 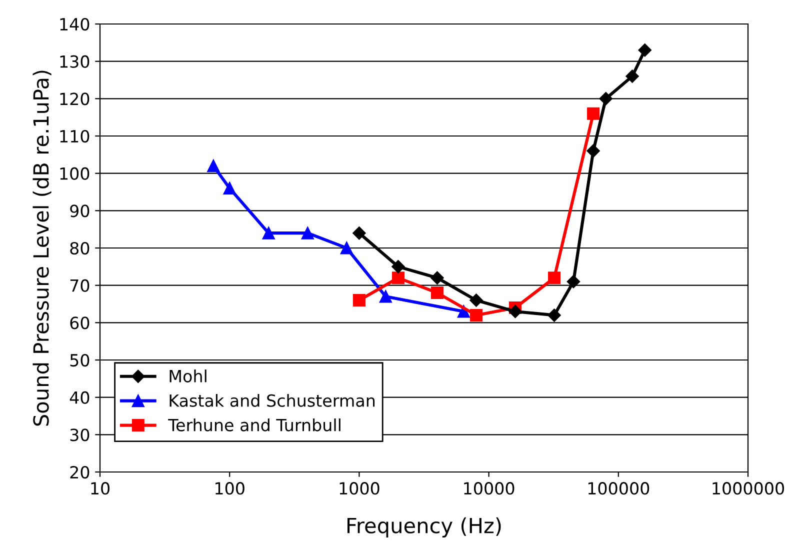 I want to click on y-tick-label: 110, so click(x=75, y=136).